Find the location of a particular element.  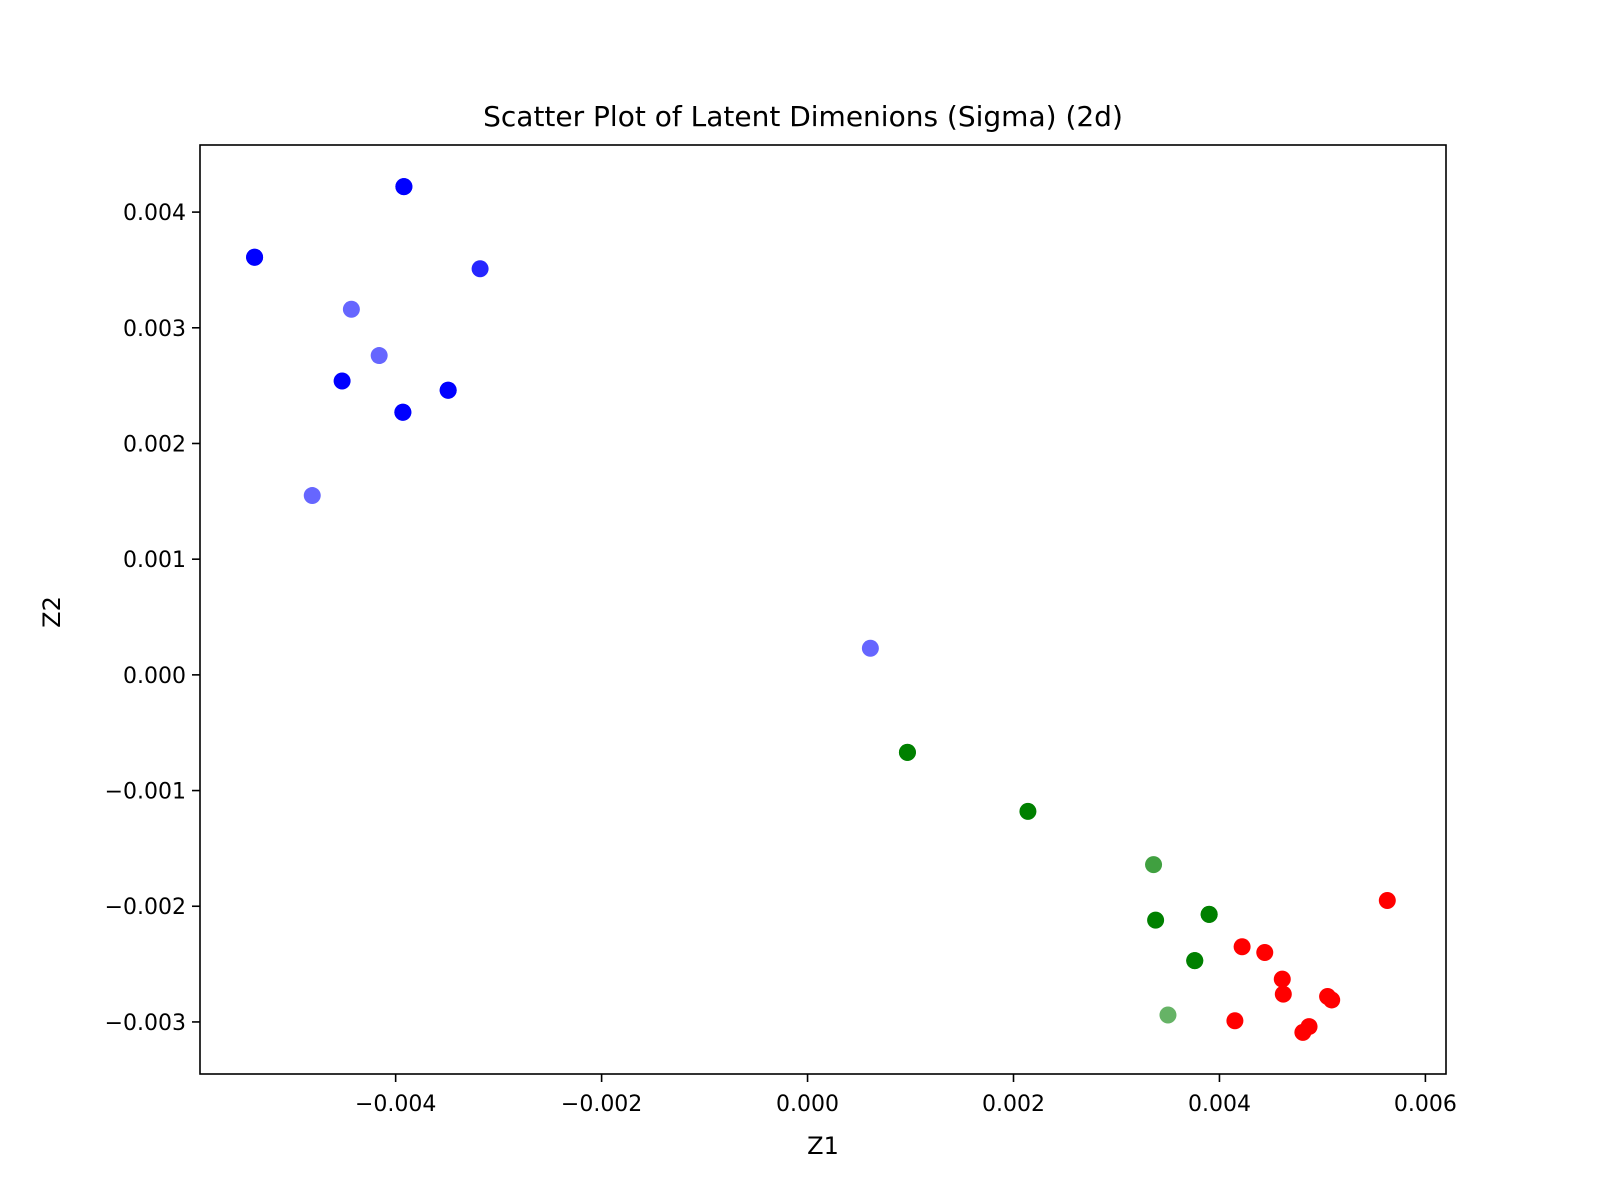

y-tick-label: −0.001 is located at coordinates (145, 792).